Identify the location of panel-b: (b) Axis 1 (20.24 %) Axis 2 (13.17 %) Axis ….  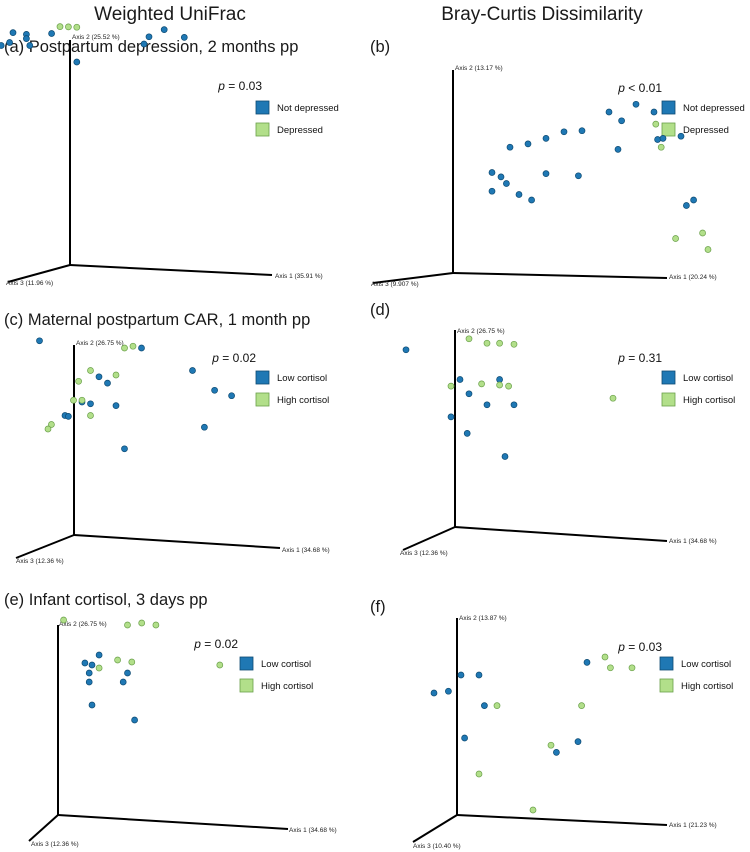
(557, 163).